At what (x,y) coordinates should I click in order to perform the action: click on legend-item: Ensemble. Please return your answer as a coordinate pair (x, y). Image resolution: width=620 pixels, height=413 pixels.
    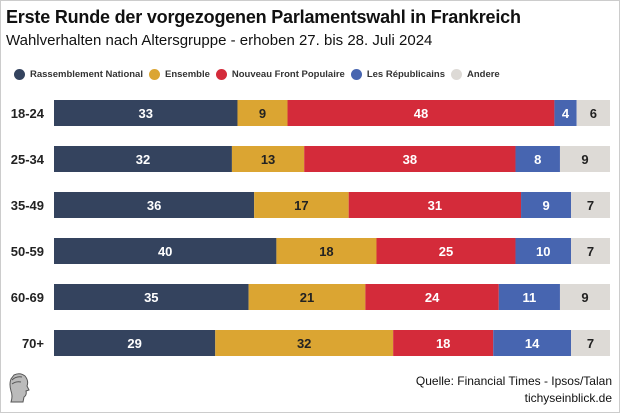
    Looking at the image, I should click on (179, 74).